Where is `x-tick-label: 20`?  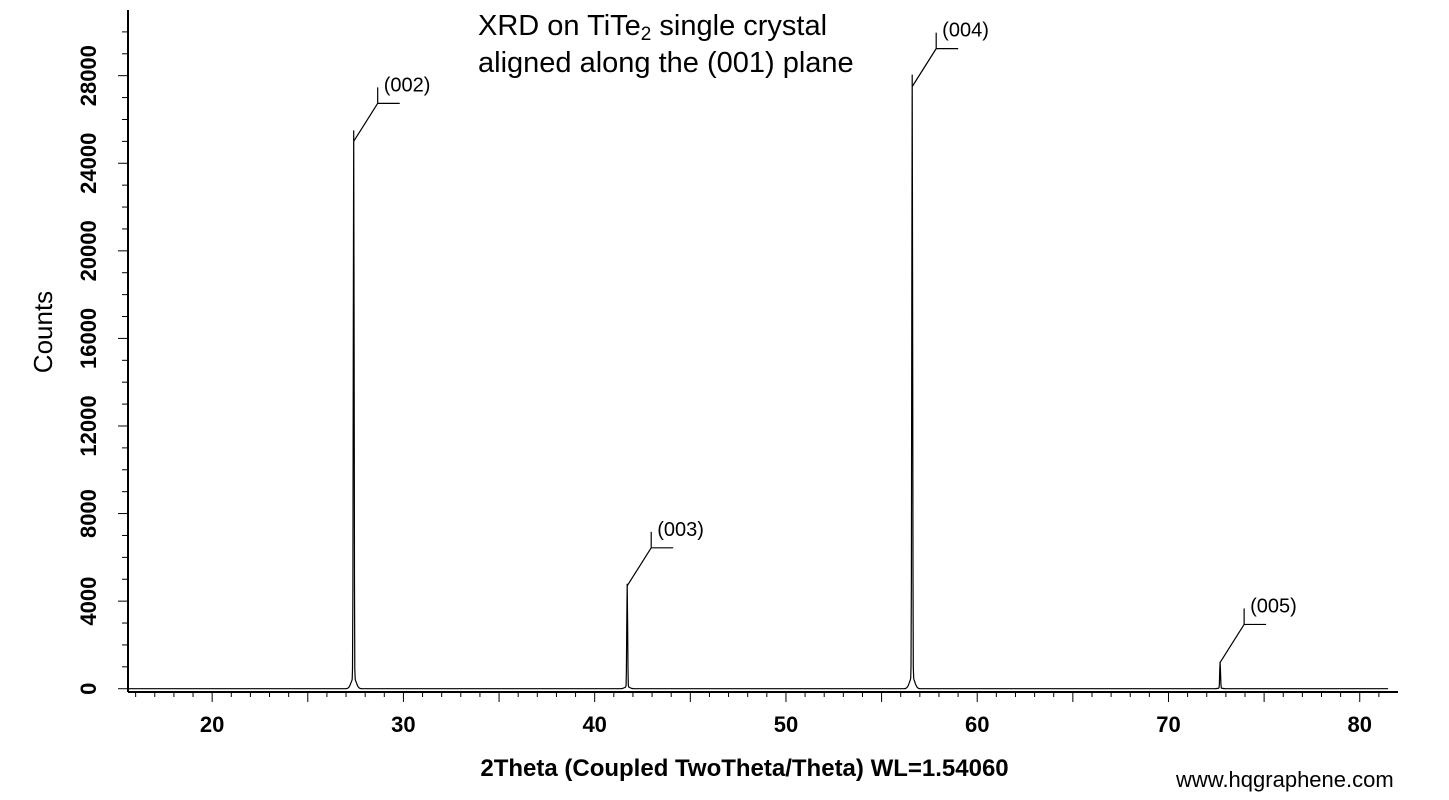 x-tick-label: 20 is located at coordinates (212, 724).